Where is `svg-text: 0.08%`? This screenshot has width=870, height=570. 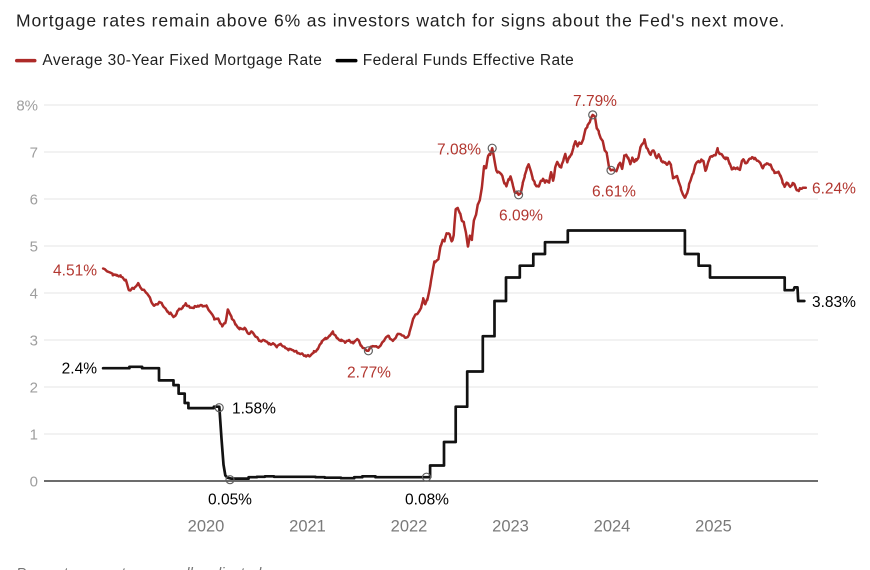
svg-text: 0.08% is located at coordinates (427, 500).